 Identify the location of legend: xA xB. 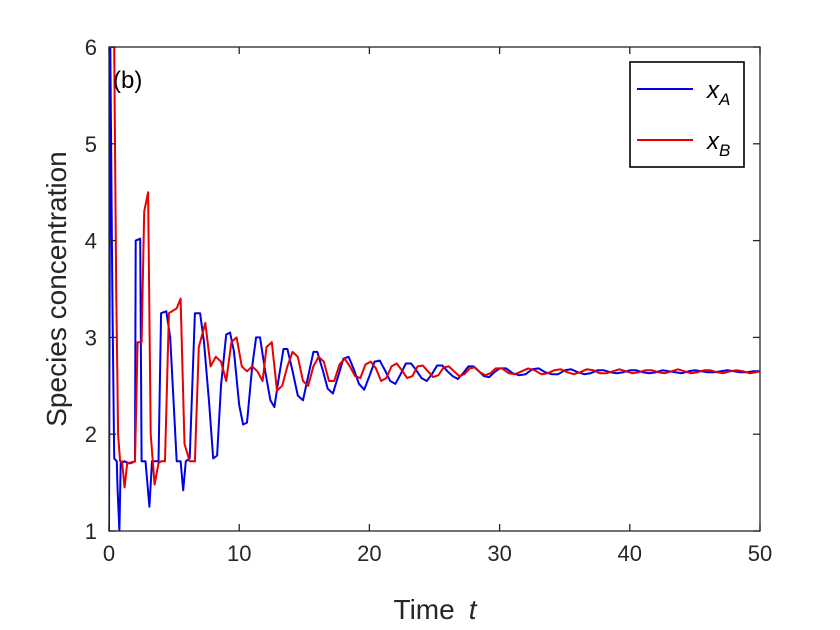
(687, 114).